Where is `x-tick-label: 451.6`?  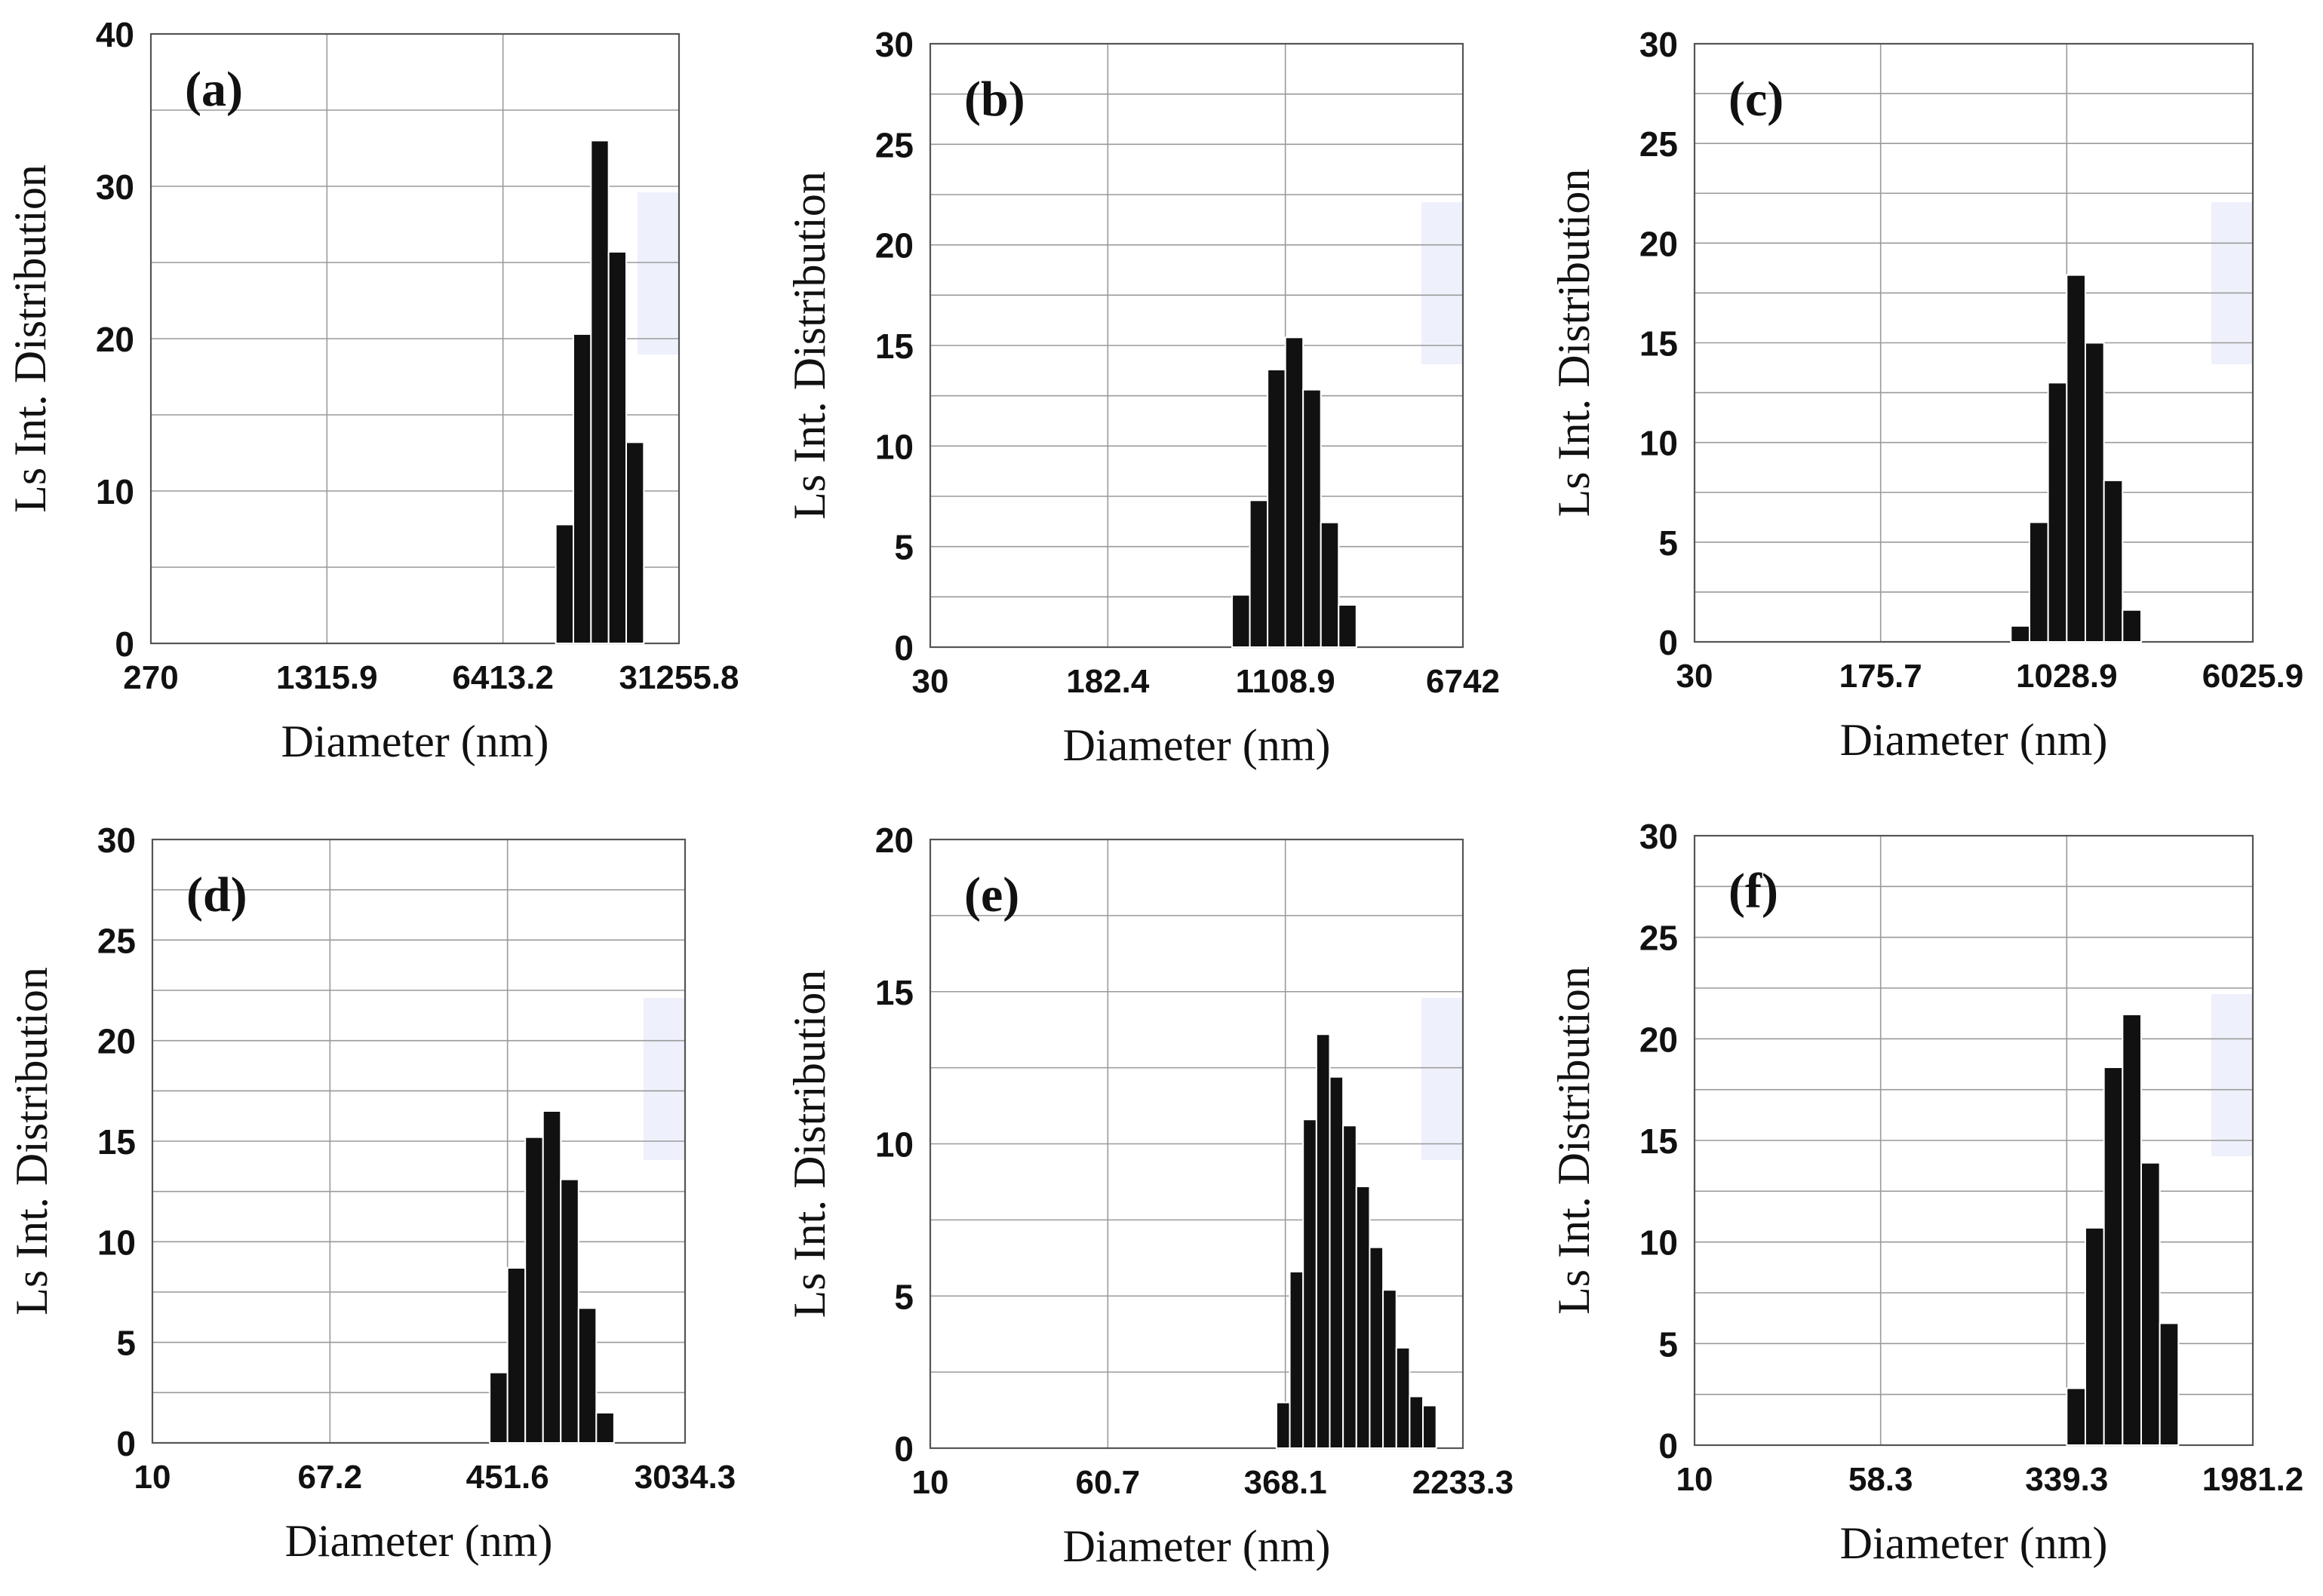
x-tick-label: 451.6 is located at coordinates (507, 1478).